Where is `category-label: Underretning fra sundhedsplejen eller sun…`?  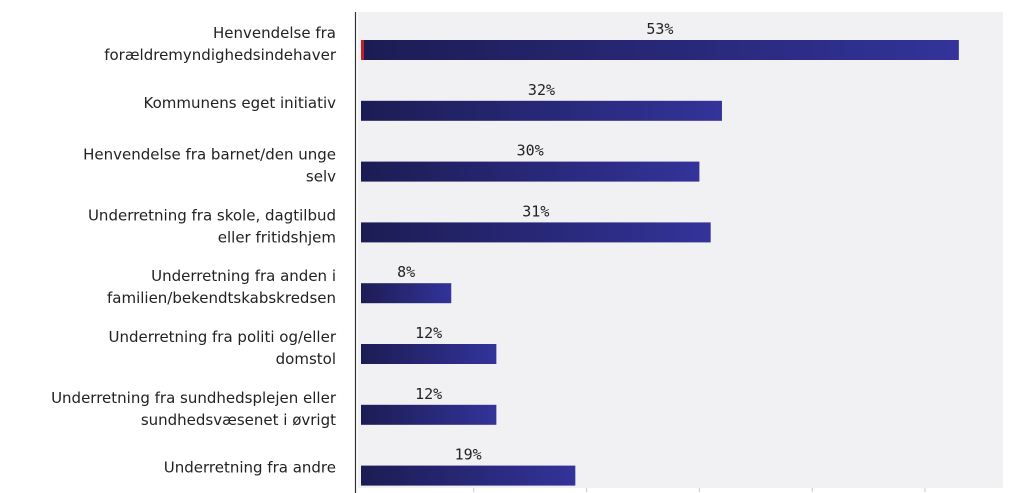
category-label: Underretning fra sundhedsplejen eller sun… is located at coordinates (194, 409).